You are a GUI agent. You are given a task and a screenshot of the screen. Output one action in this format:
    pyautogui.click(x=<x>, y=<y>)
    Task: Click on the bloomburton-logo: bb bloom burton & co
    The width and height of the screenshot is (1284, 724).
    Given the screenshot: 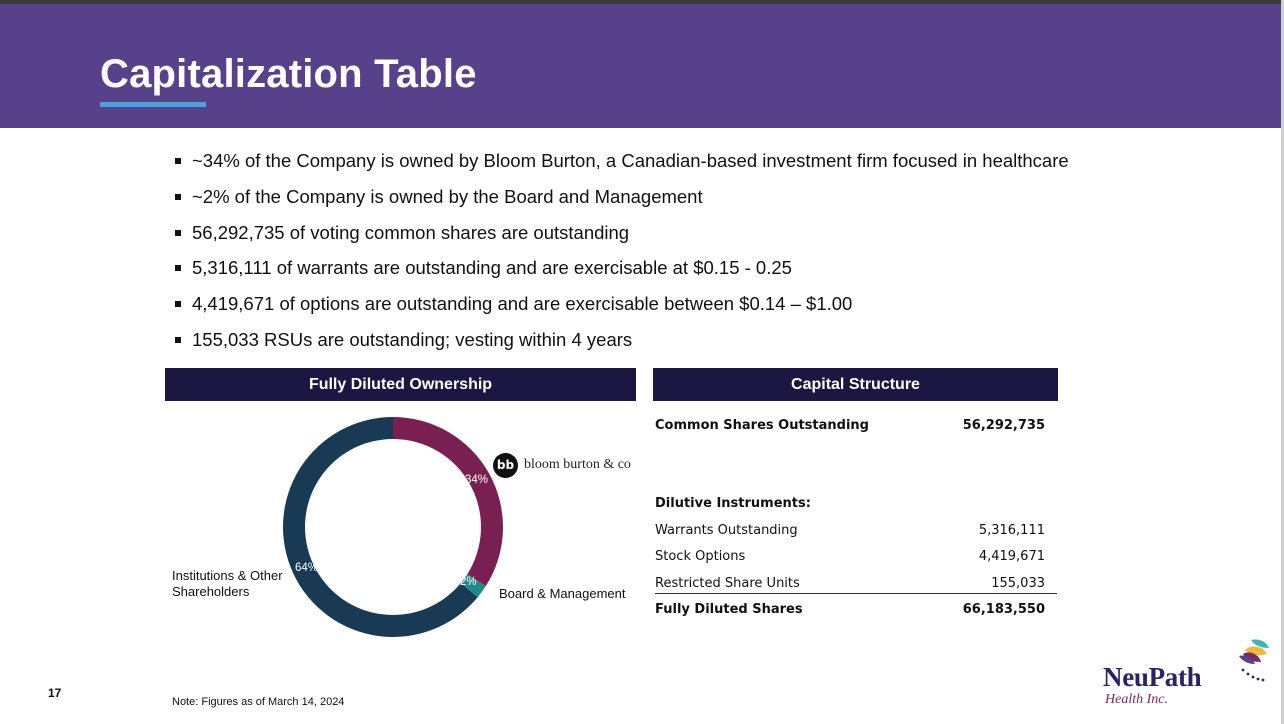 What is the action you would take?
    pyautogui.click(x=562, y=465)
    